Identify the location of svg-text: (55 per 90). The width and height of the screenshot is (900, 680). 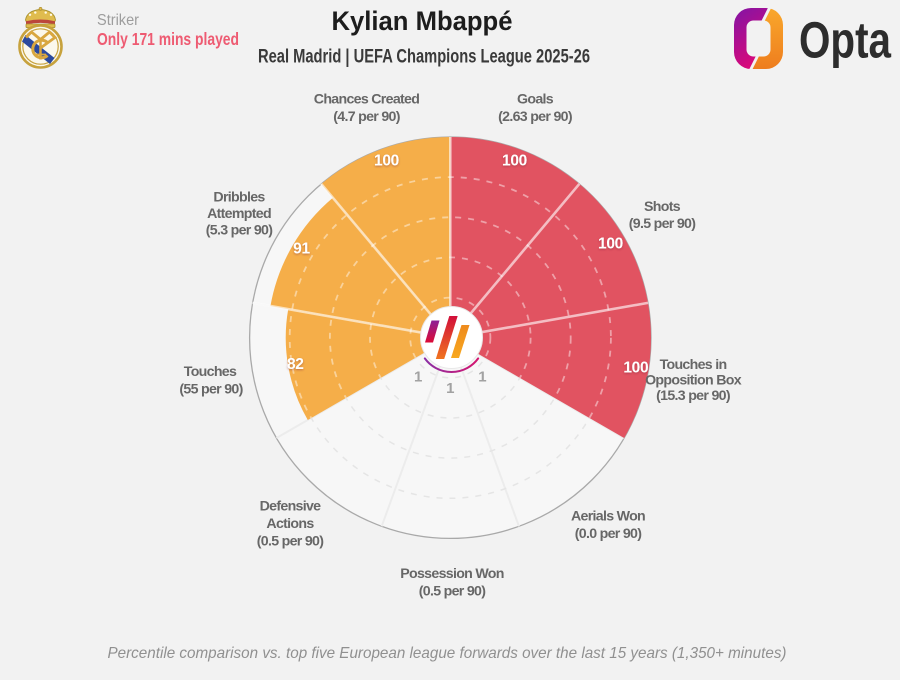
(211, 390).